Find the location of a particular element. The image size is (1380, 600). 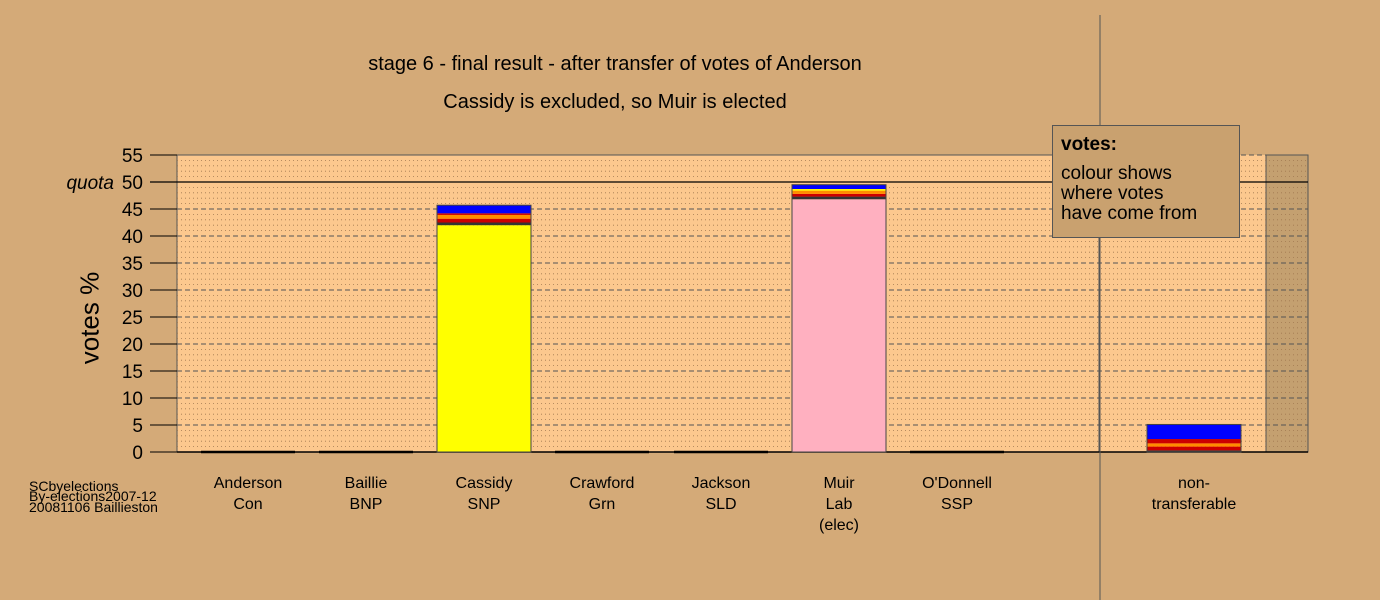

y-tick-label: 50 is located at coordinates (132, 183).